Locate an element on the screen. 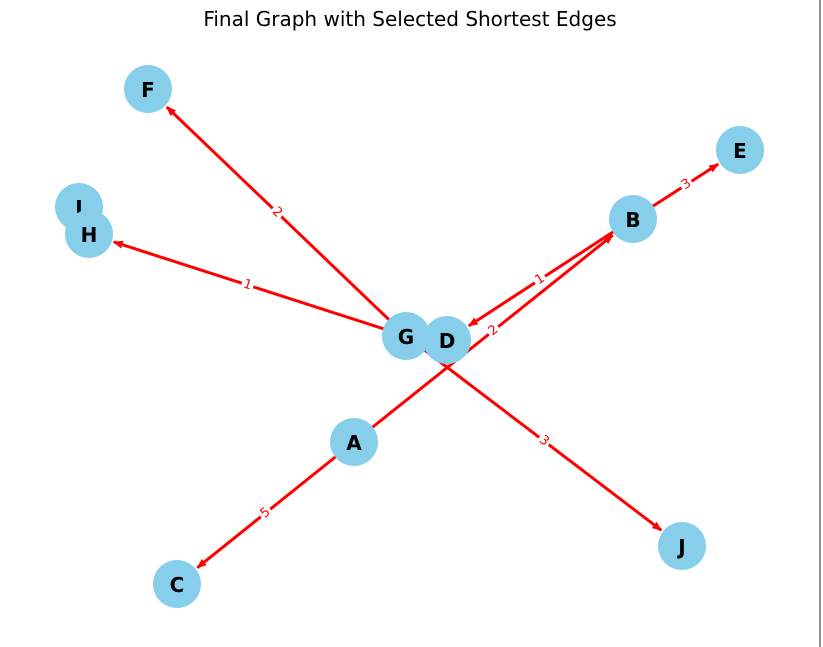 This screenshot has width=823, height=647. node-label: E is located at coordinates (740, 151).